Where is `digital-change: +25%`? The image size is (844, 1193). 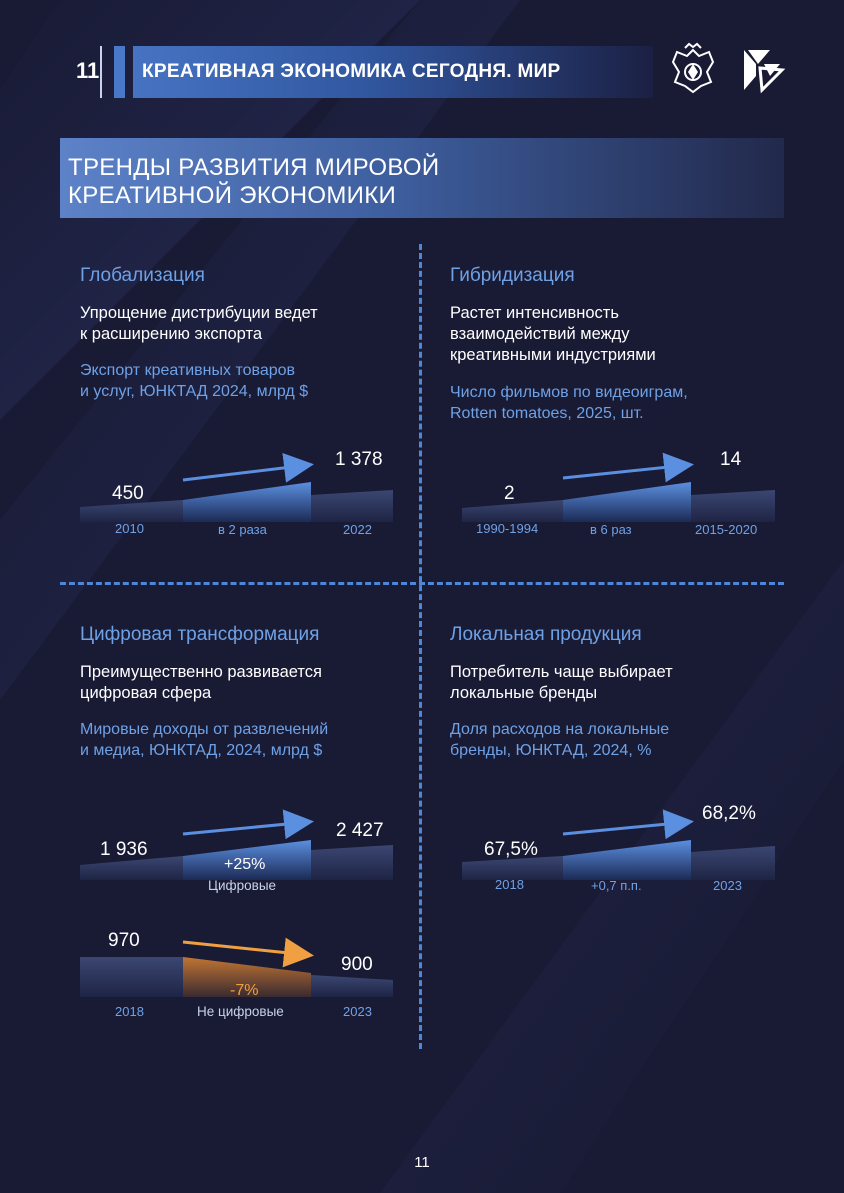 digital-change: +25% is located at coordinates (245, 864).